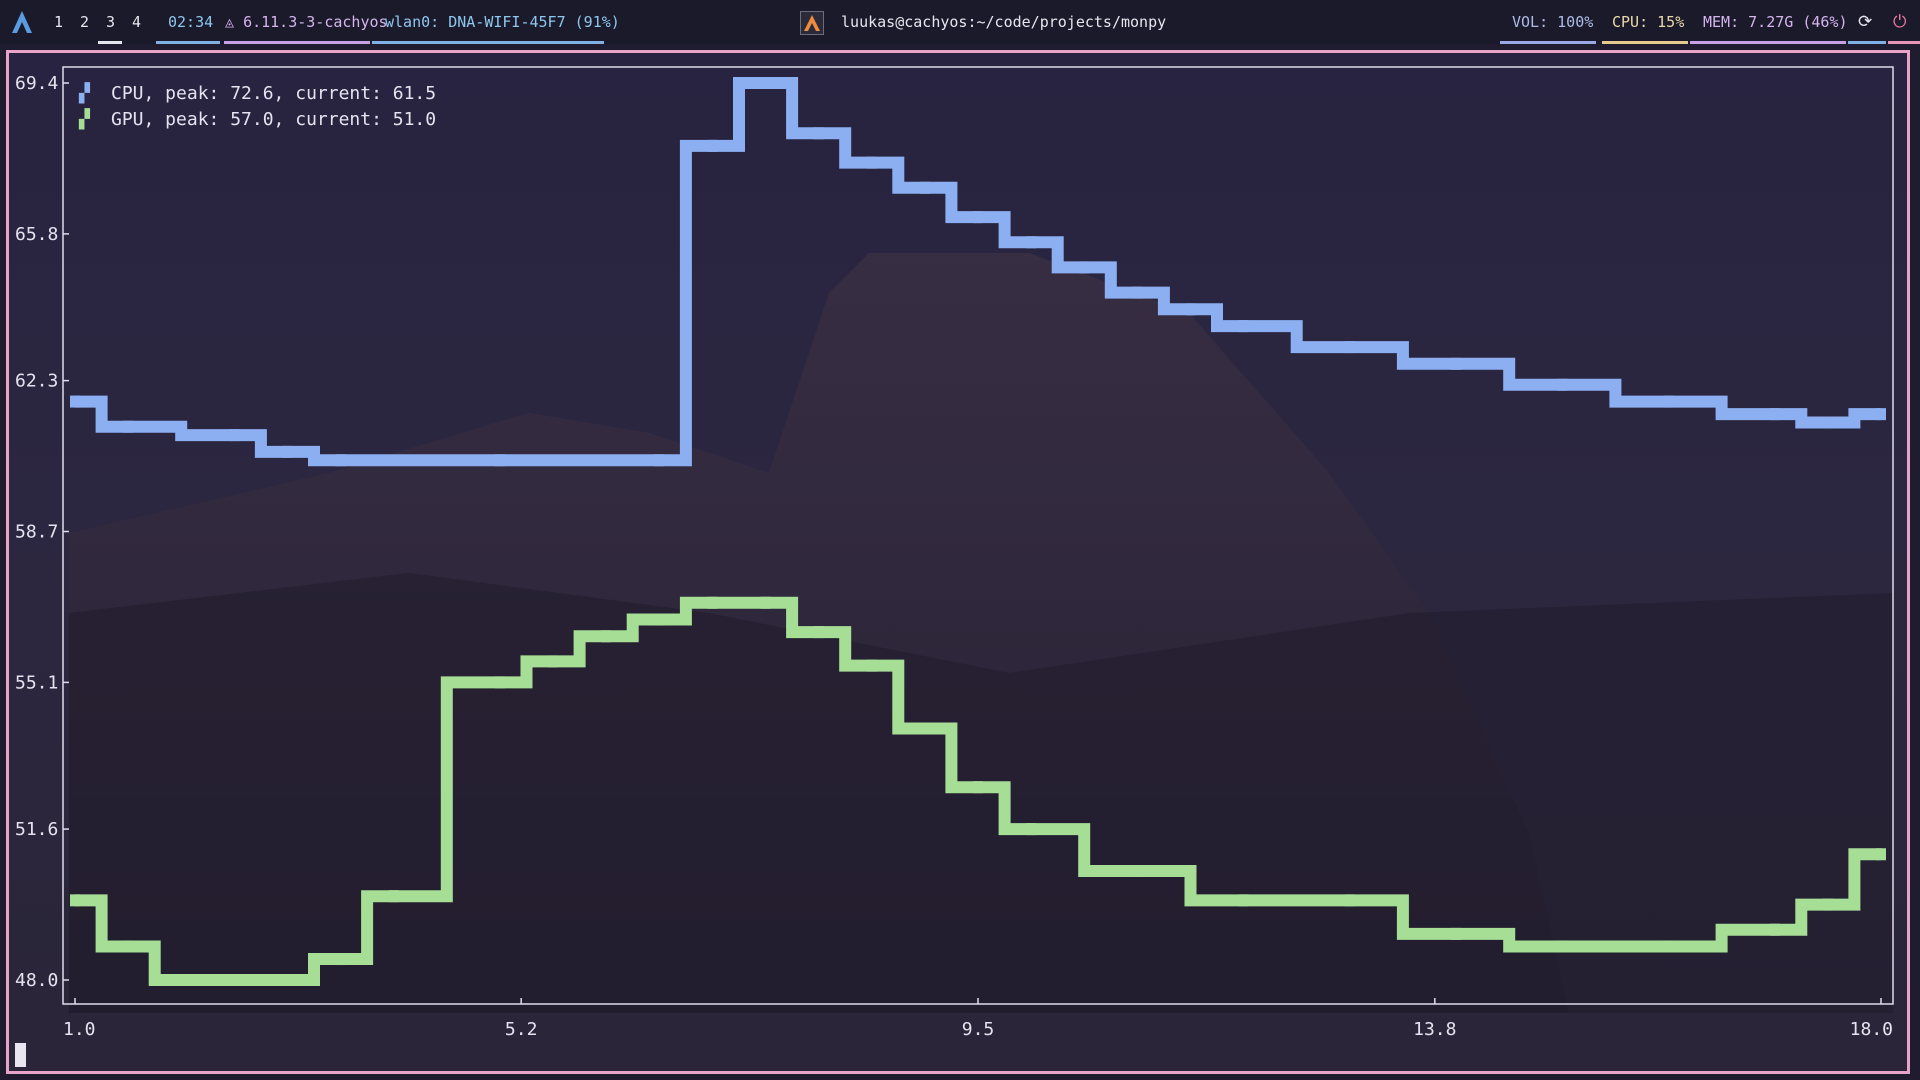  What do you see at coordinates (502, 22) in the screenshot?
I see `network-status: wlan0: DNA-WIFI-45F7 (91%)` at bounding box center [502, 22].